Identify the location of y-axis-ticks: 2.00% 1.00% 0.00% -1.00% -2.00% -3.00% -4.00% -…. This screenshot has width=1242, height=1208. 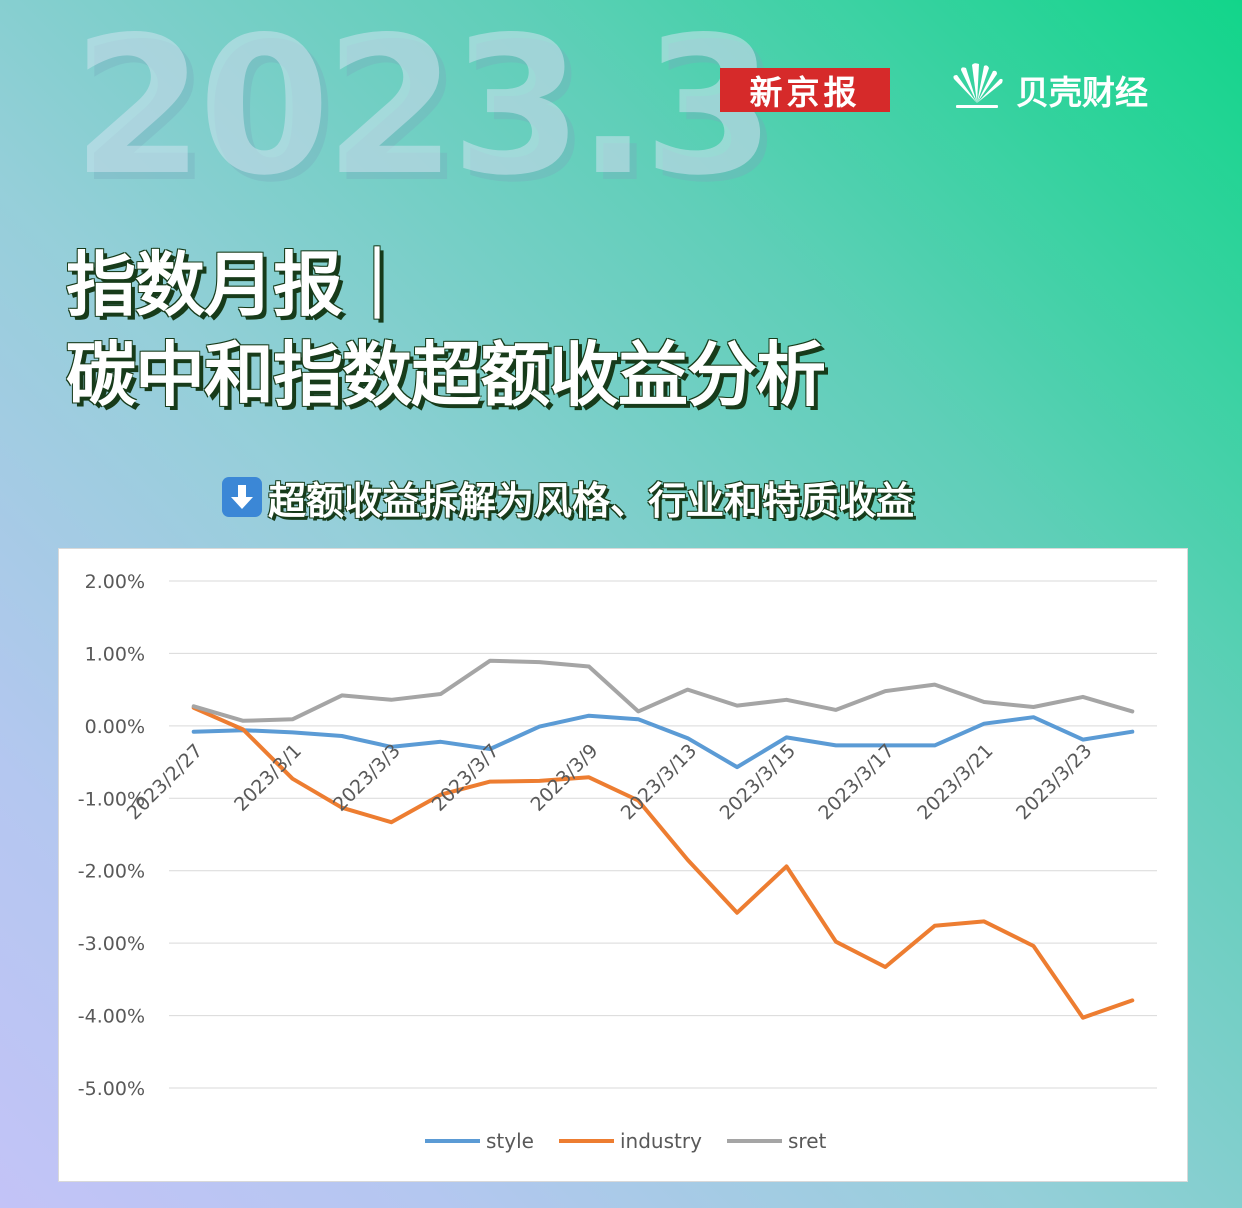
(111, 835).